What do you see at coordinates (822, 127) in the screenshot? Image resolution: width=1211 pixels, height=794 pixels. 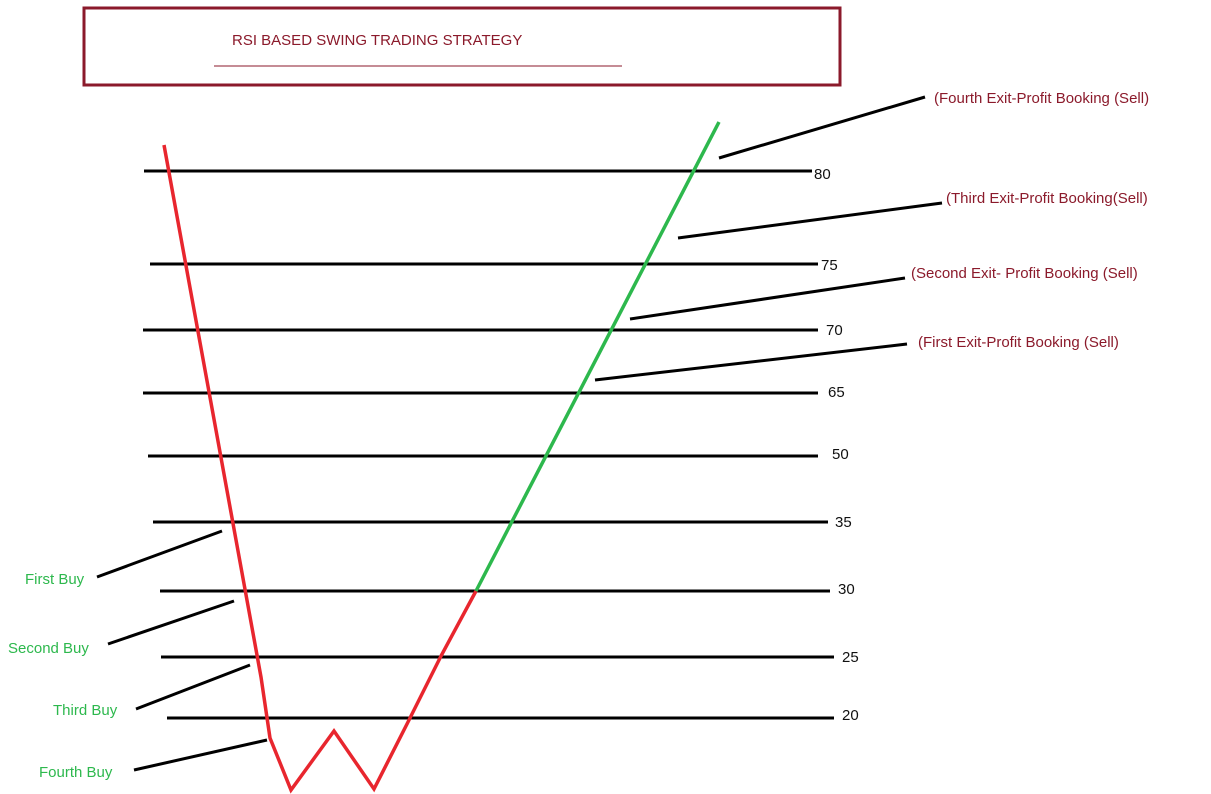 I see `fourth-exit-pointer` at bounding box center [822, 127].